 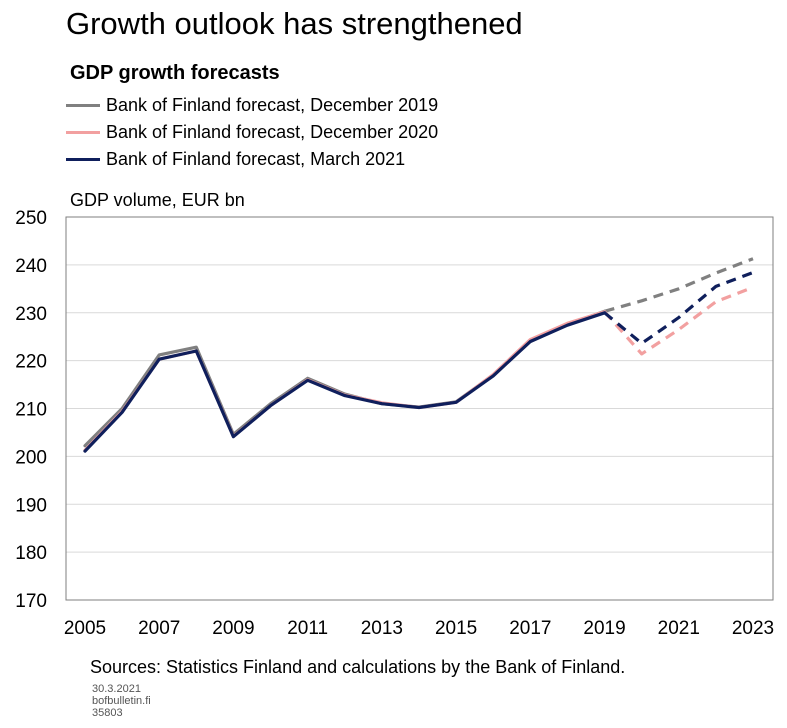 What do you see at coordinates (294, 23) in the screenshot?
I see `chart-title: Growth outlook has strengthened` at bounding box center [294, 23].